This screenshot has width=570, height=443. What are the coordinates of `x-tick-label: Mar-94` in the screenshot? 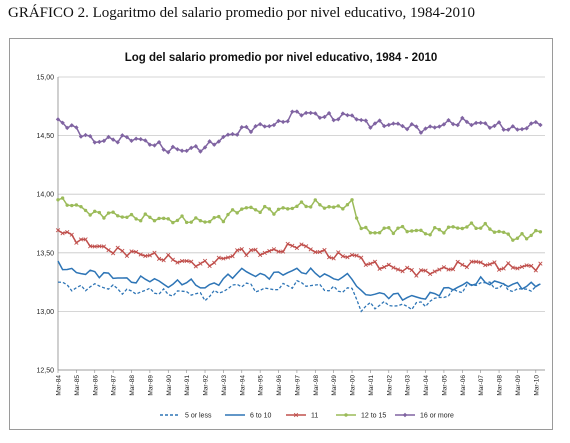 It's located at (242, 385).